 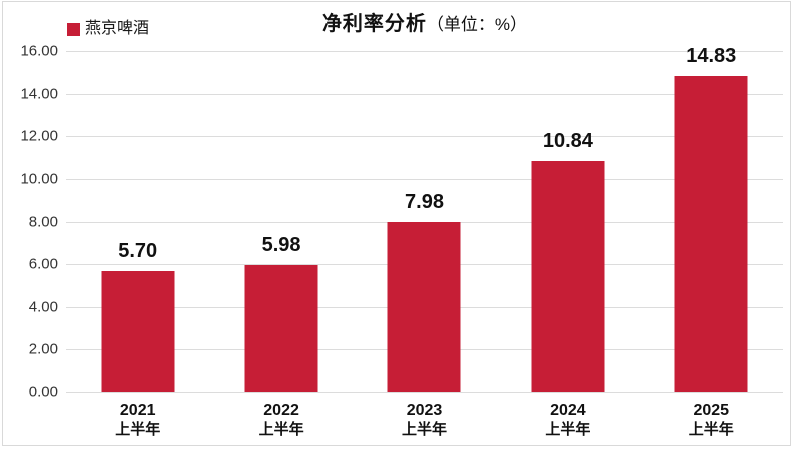 What do you see at coordinates (567, 140) in the screenshot?
I see `bar-value-label: 10.84` at bounding box center [567, 140].